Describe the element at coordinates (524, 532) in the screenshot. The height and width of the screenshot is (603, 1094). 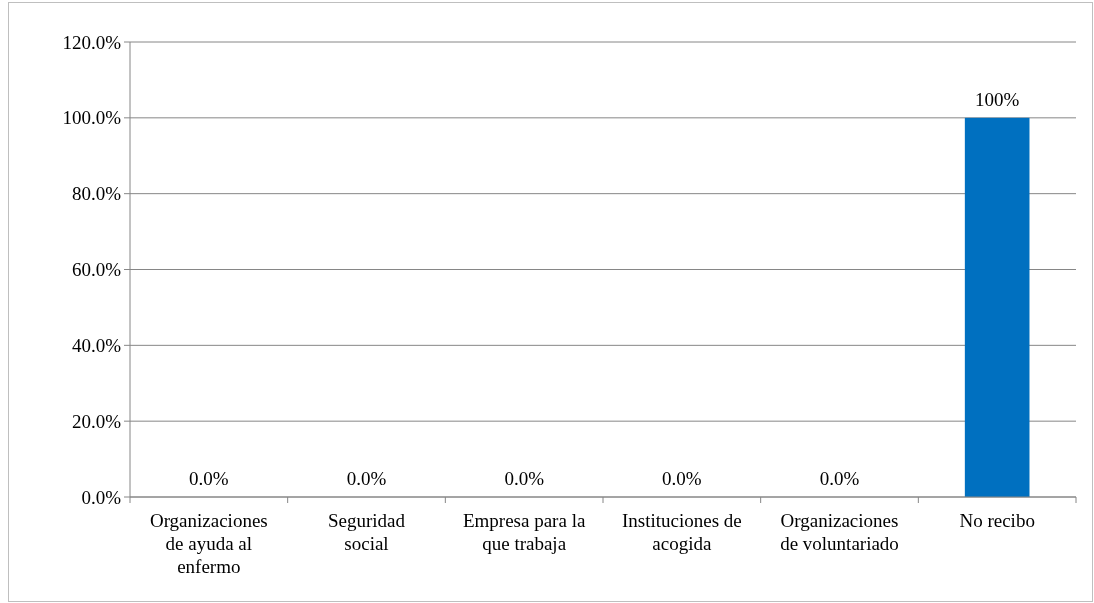
I see `x-tick-label: Empresa para la que trabaja` at that location.